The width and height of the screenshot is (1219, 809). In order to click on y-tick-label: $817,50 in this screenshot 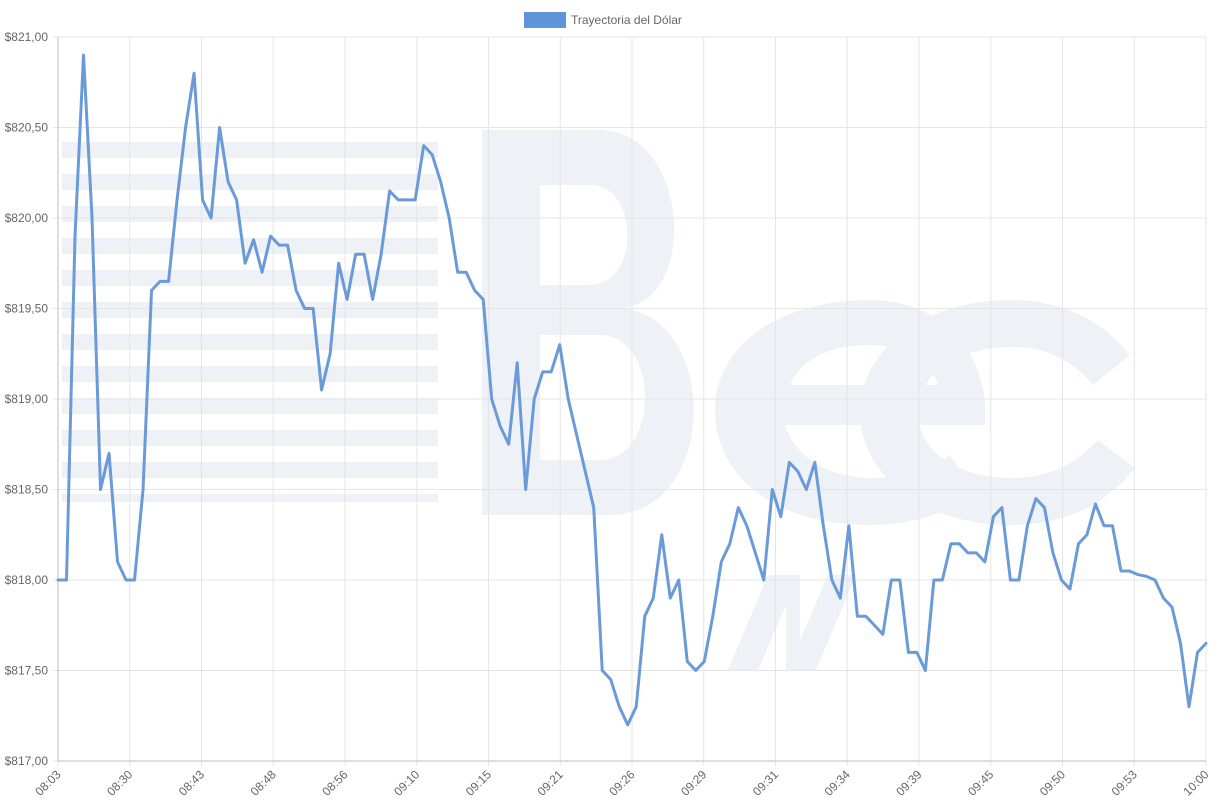, I will do `click(27, 671)`.